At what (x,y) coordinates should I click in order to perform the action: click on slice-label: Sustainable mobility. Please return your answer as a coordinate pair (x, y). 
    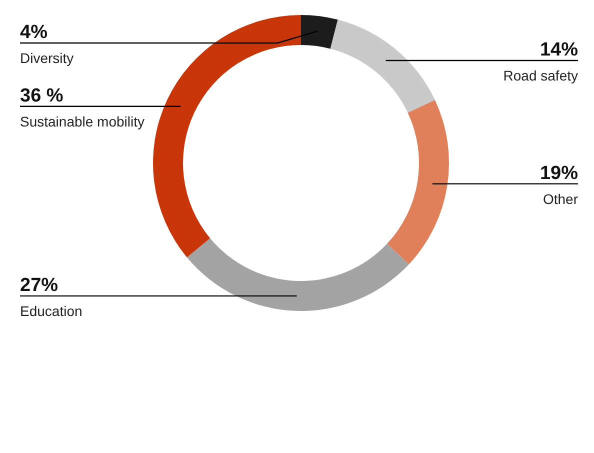
    Looking at the image, I should click on (82, 121).